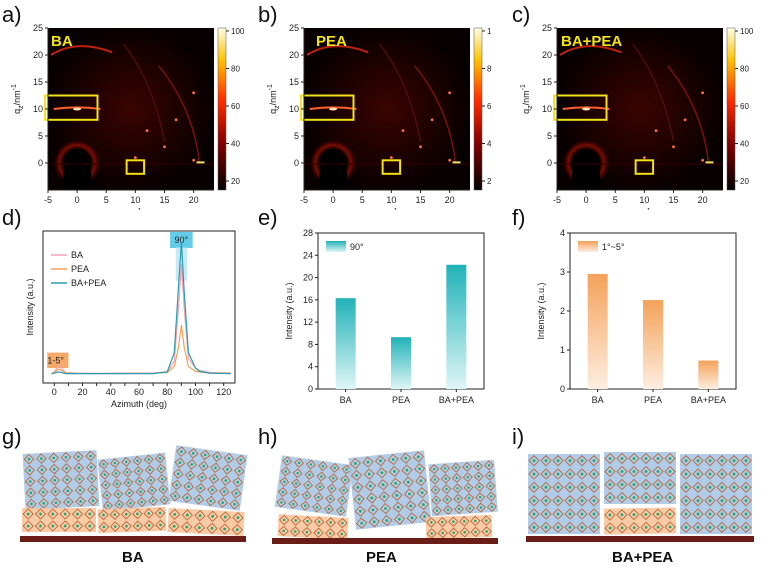 The height and width of the screenshot is (572, 768). Describe the element at coordinates (636, 316) in the screenshot. I see `bar-chart-1-5deg: 0 1 2 3 4 BA PEA BA+PEA Intensity (a.u.) 1°~5°` at that location.